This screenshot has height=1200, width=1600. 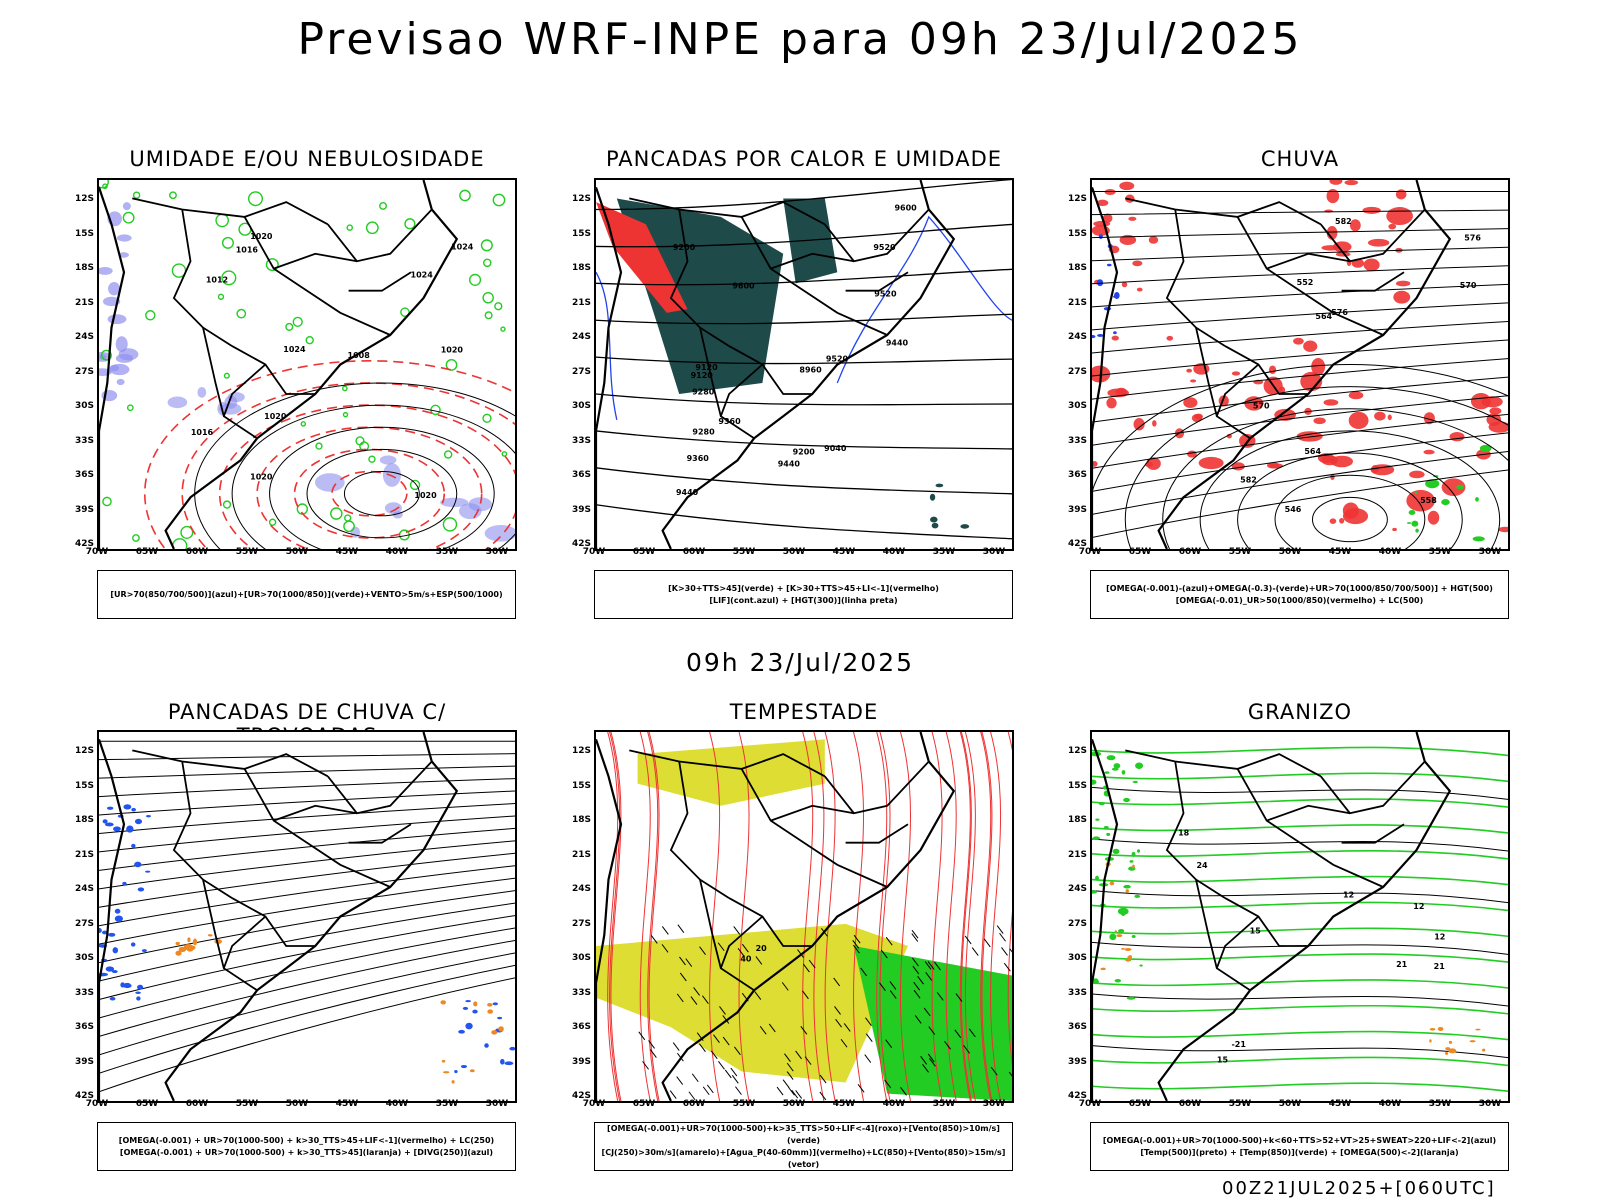 What do you see at coordinates (1300, 159) in the screenshot?
I see `panel-title-chuva: CHUVA` at bounding box center [1300, 159].